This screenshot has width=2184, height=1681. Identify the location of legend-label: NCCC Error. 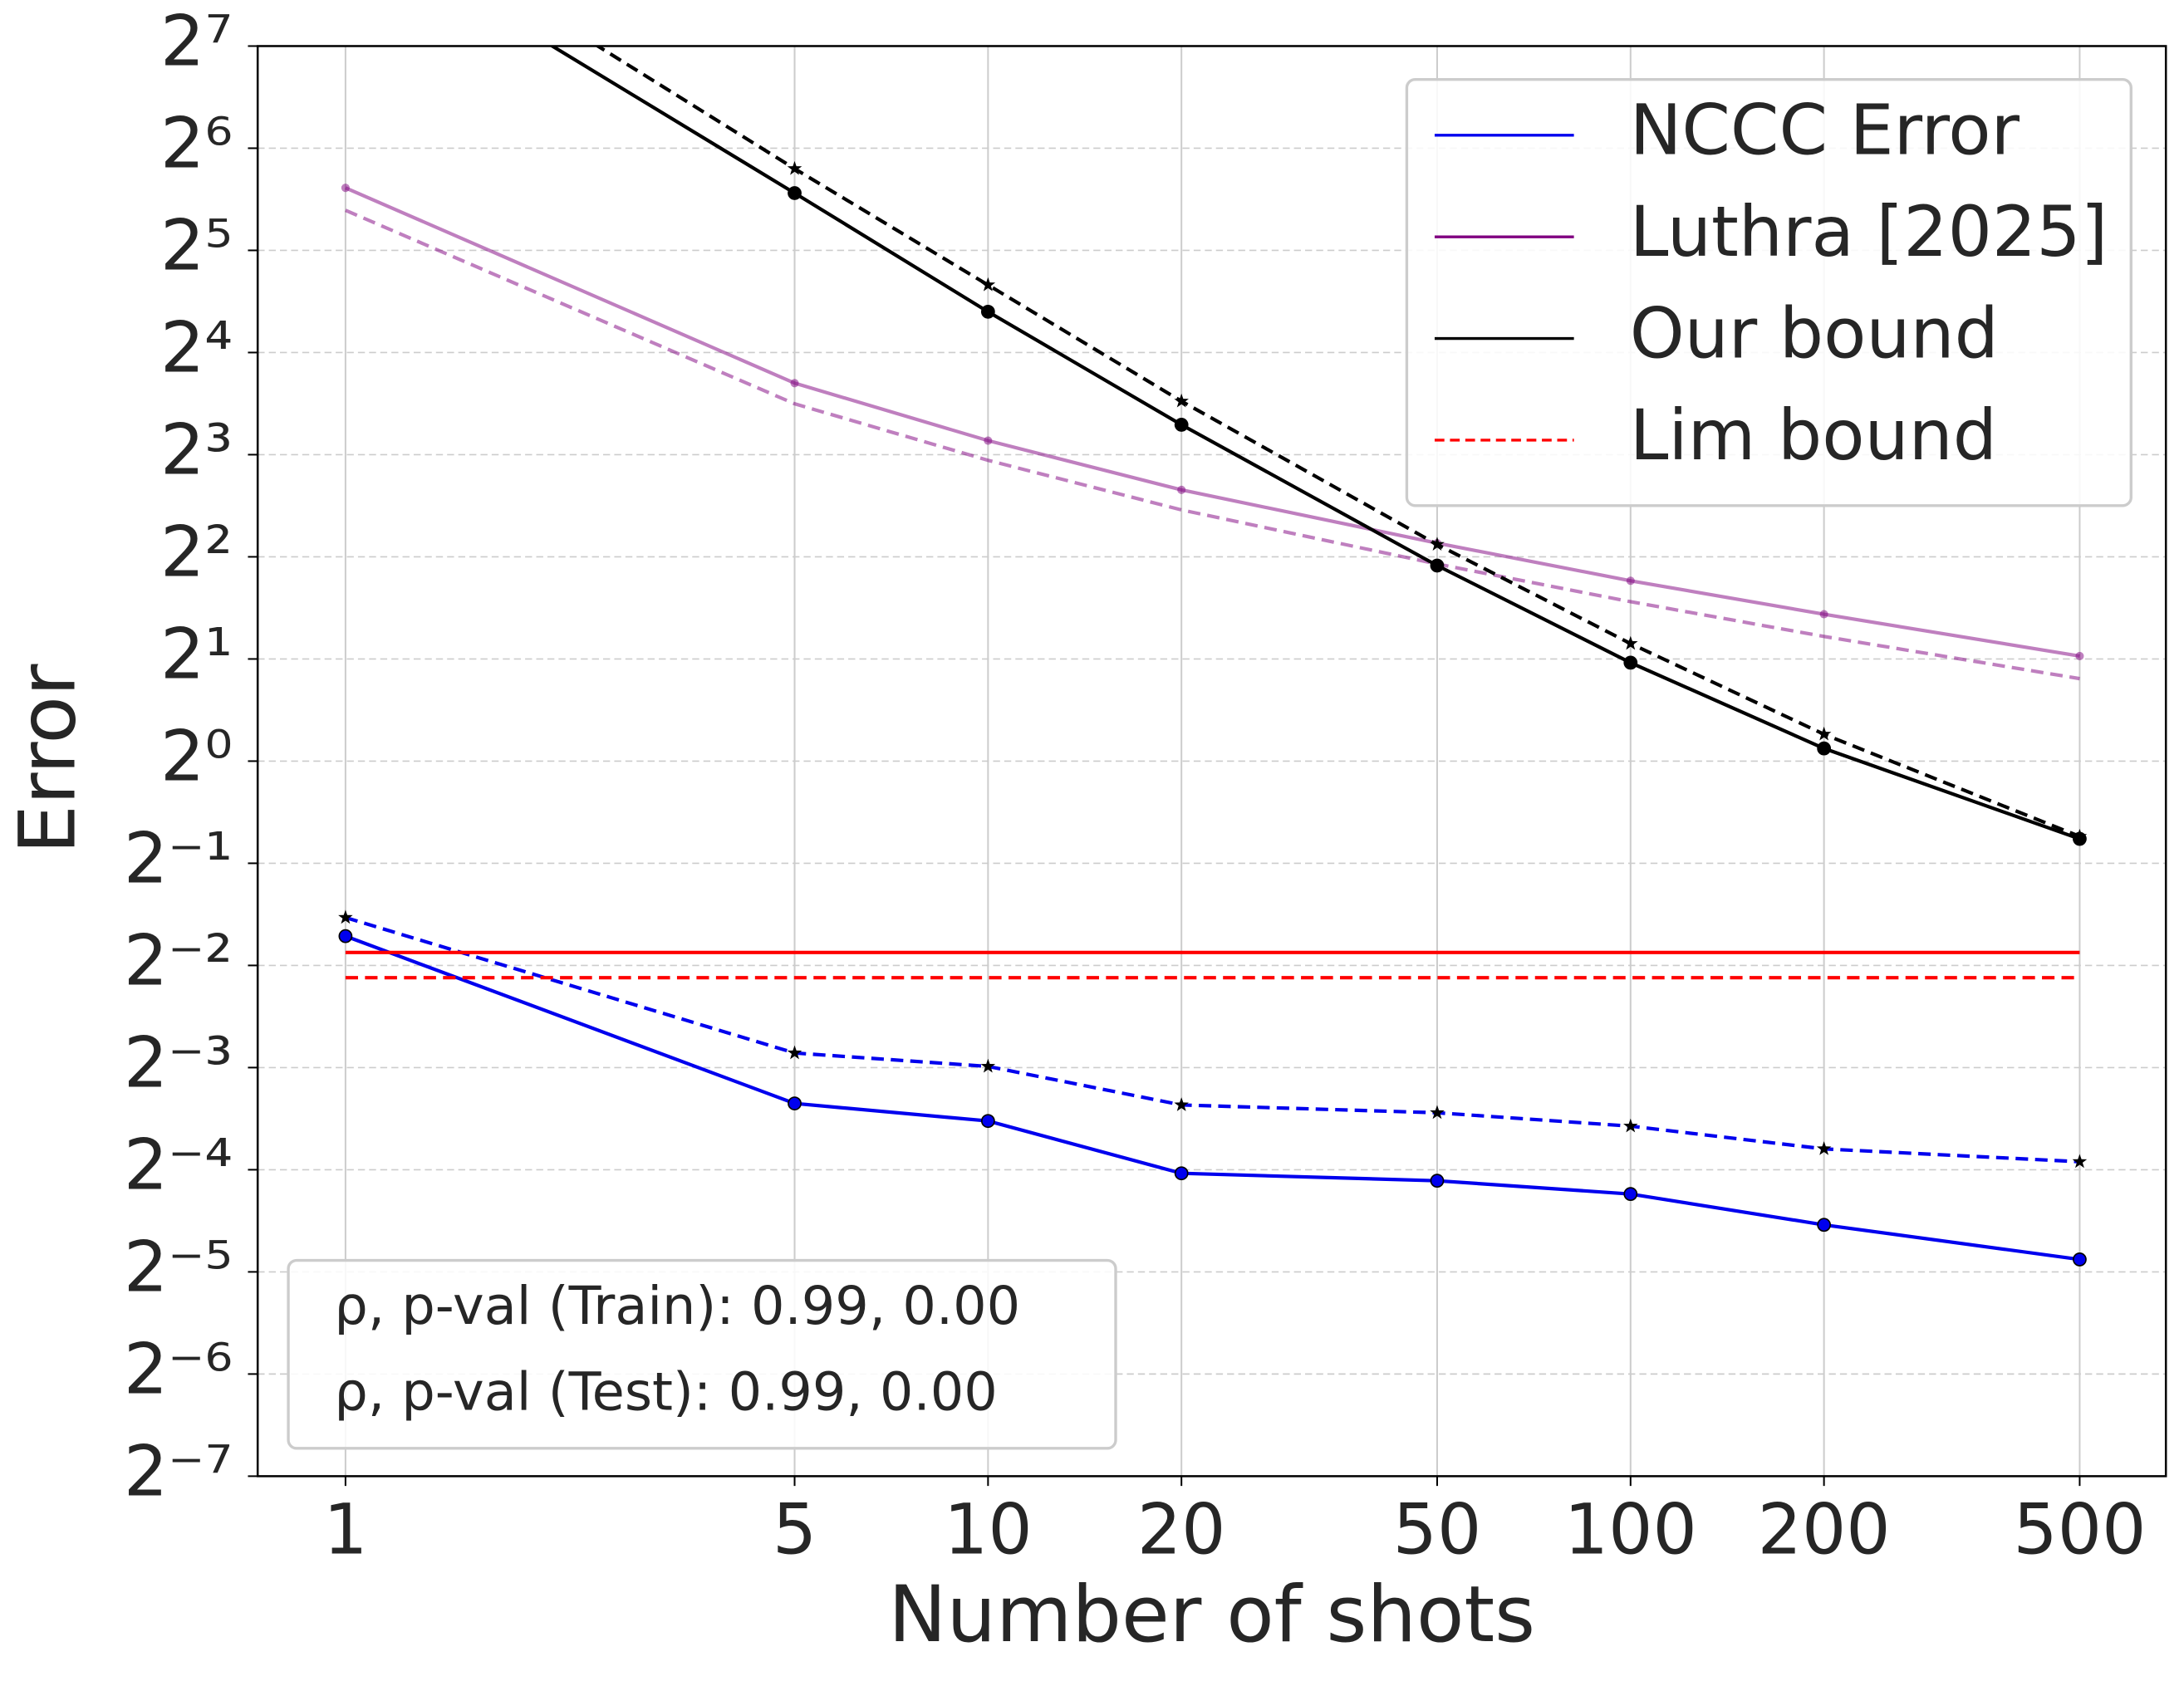
(1825, 130).